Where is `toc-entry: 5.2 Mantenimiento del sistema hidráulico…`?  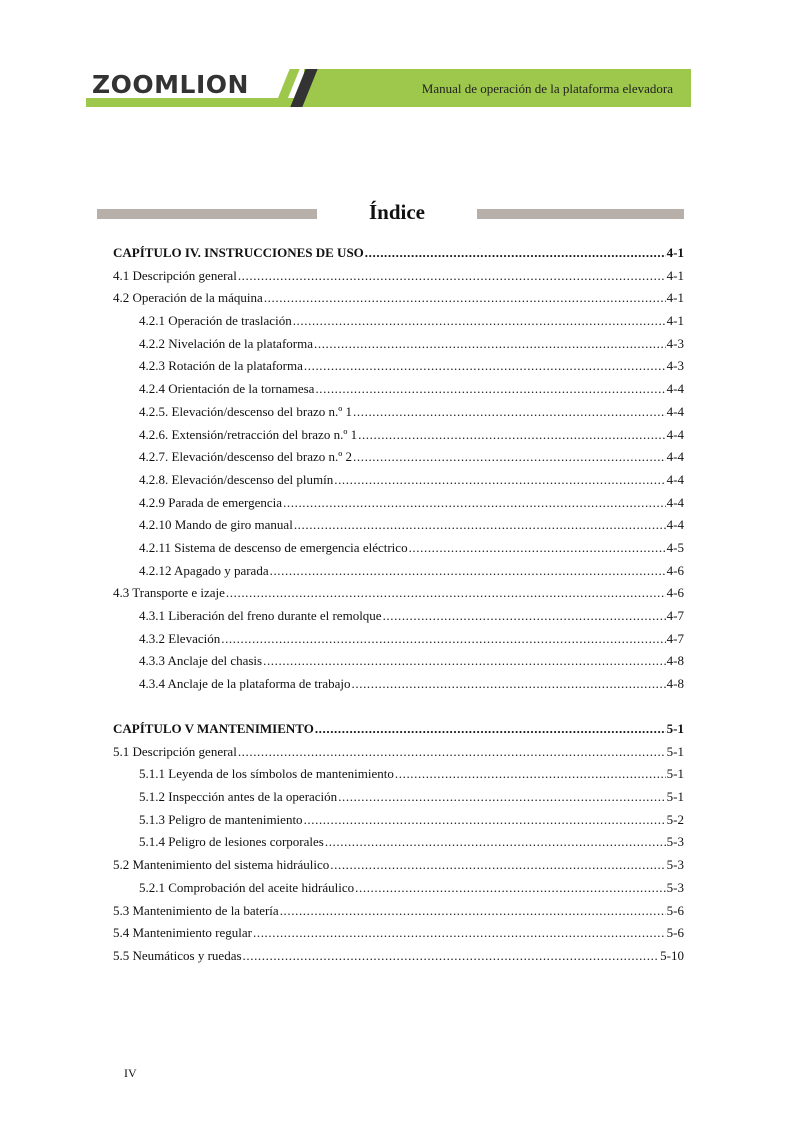 toc-entry: 5.2 Mantenimiento del sistema hidráulico… is located at coordinates (398, 865).